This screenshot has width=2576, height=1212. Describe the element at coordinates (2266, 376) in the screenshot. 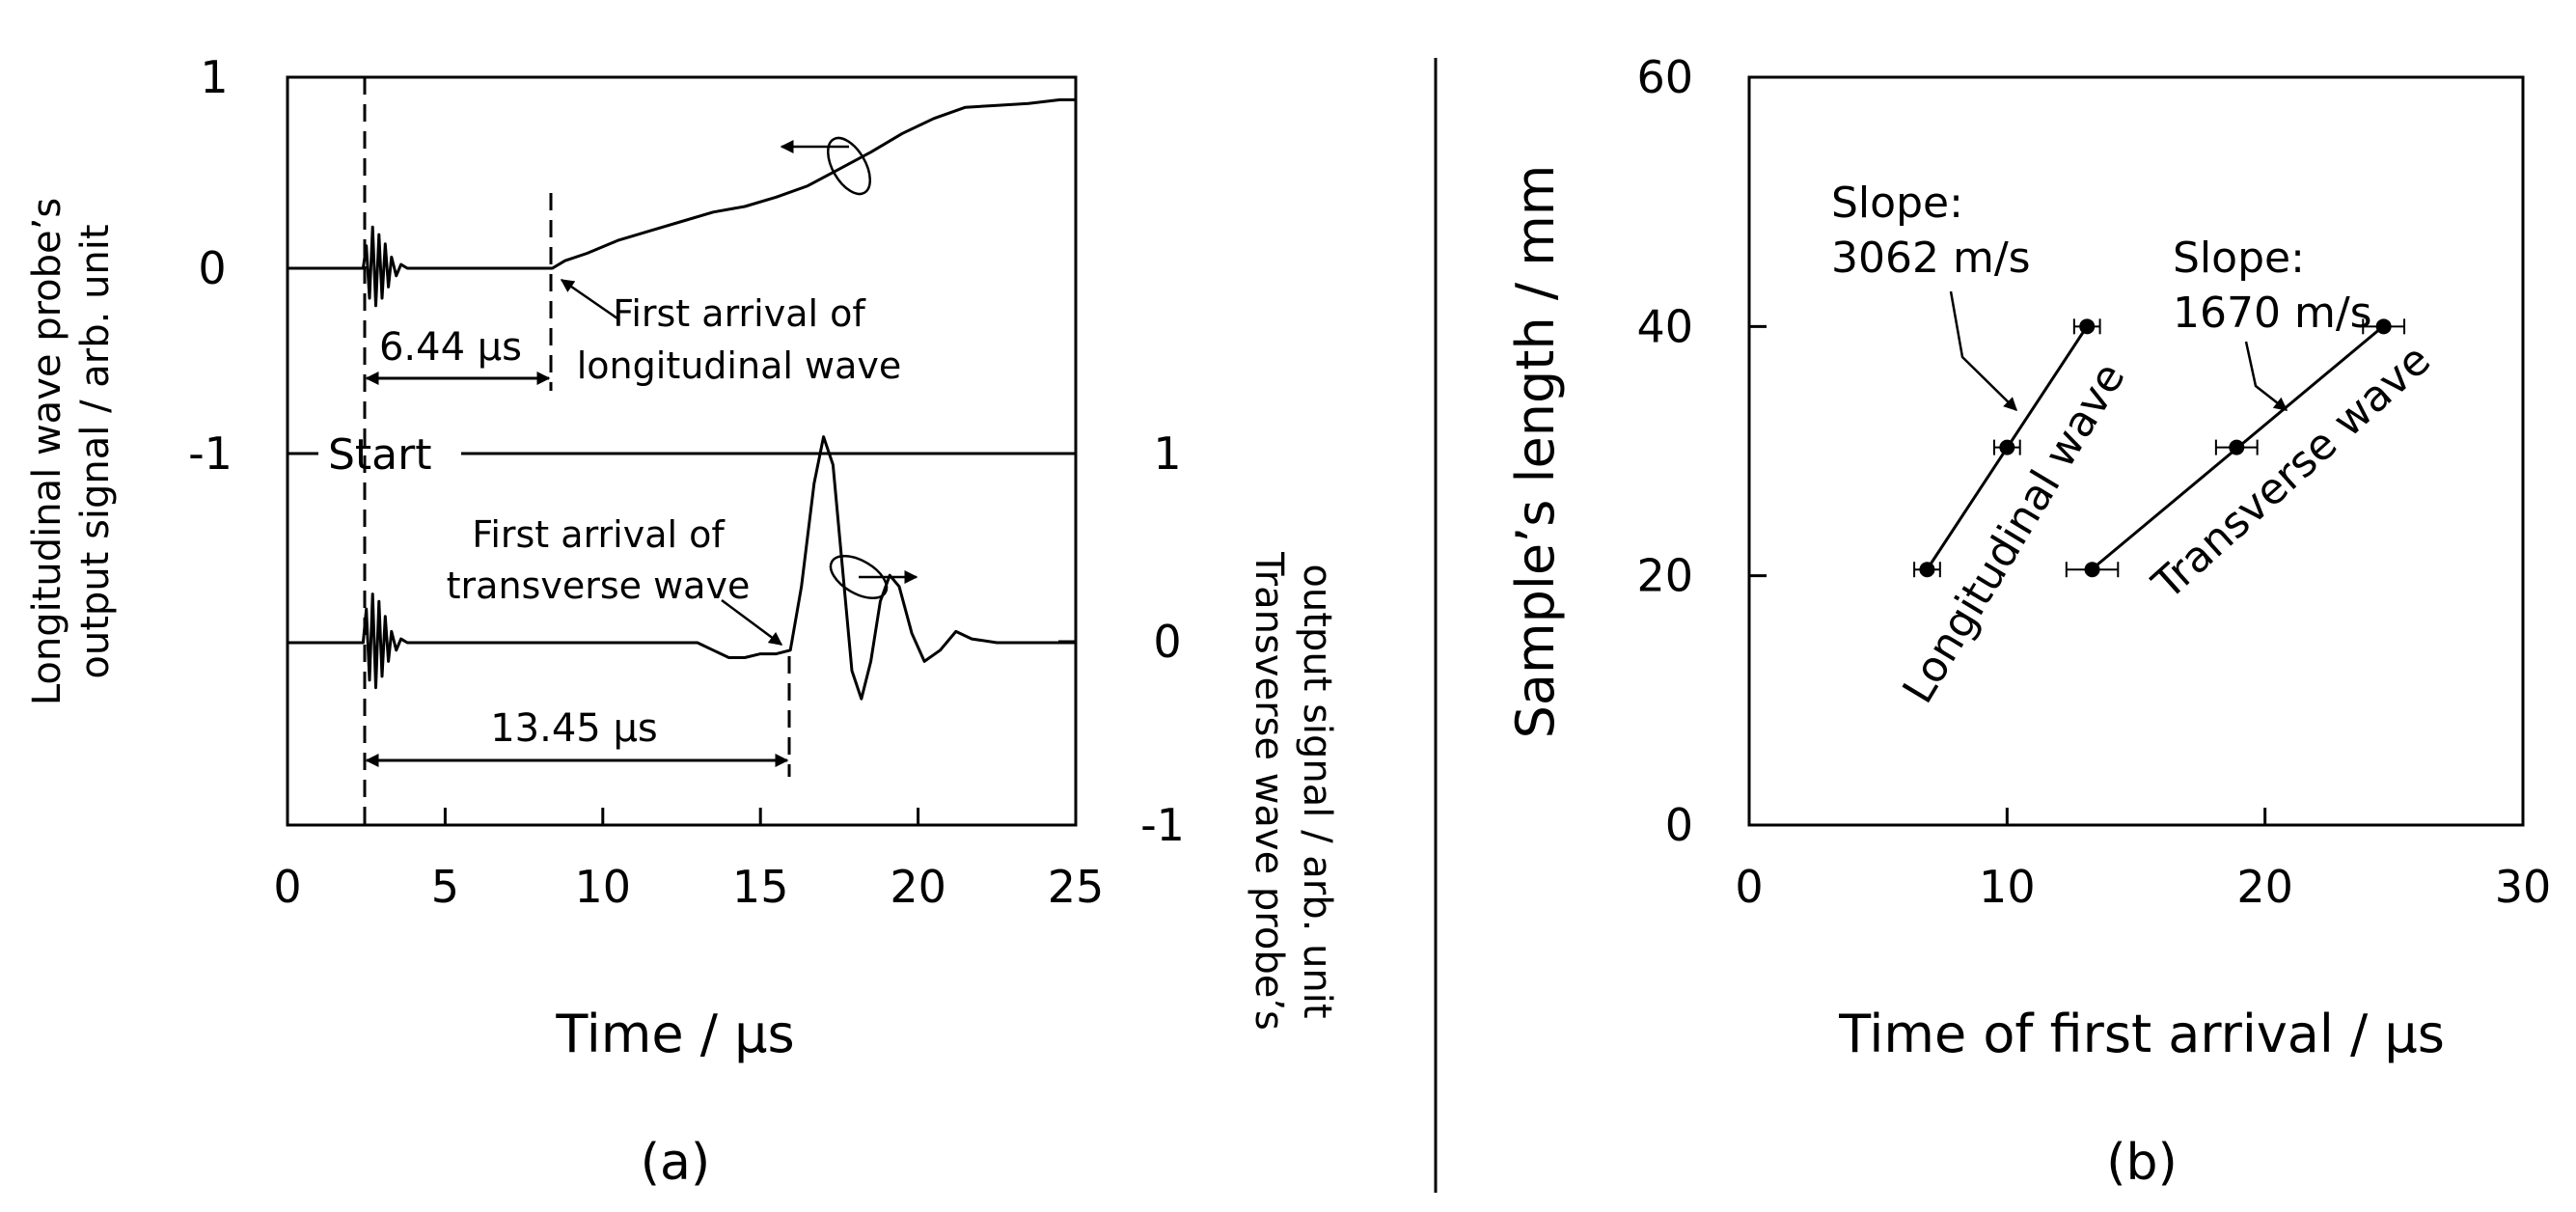

I see `slope-arrow-transverse` at that location.